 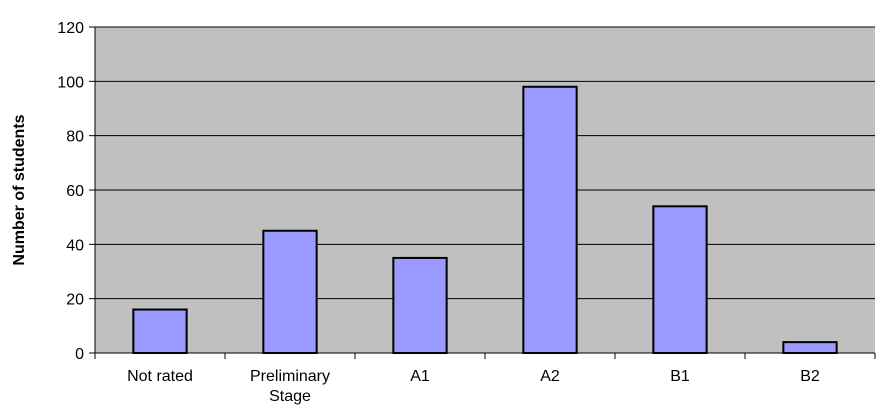 What do you see at coordinates (680, 376) in the screenshot?
I see `x-tick-label: B1` at bounding box center [680, 376].